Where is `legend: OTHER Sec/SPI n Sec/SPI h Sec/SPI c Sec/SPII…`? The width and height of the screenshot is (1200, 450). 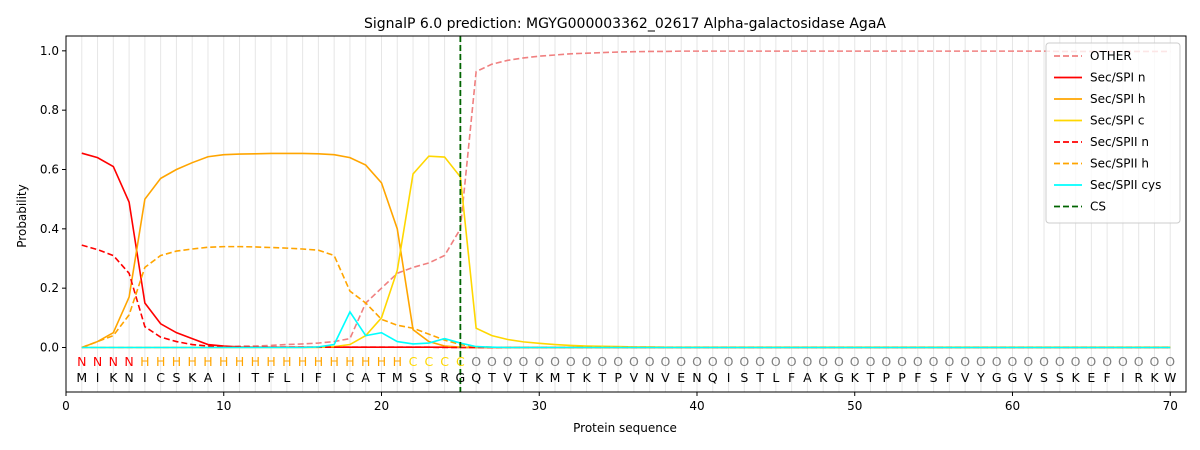 legend: OTHER Sec/SPI n Sec/SPI h Sec/SPI c Sec/SPII… is located at coordinates (1113, 133).